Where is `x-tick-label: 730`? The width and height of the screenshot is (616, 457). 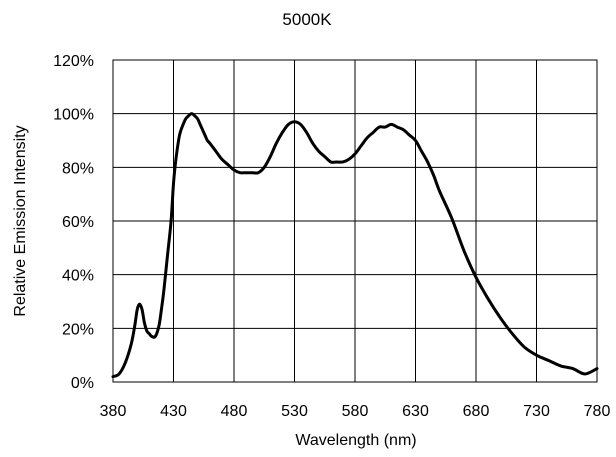 x-tick-label: 730 is located at coordinates (536, 411).